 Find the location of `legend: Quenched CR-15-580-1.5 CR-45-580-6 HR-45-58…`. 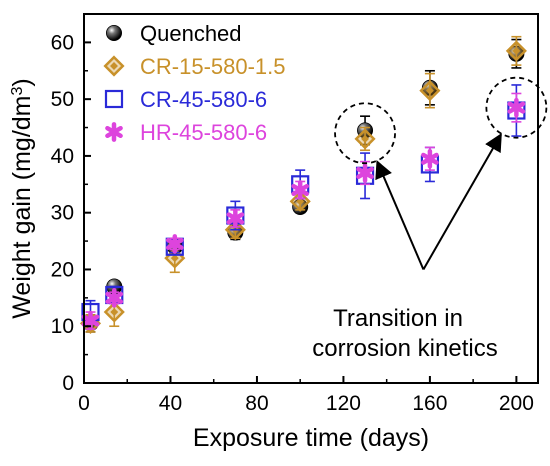

legend: Quenched CR-15-580-1.5 CR-45-580-6 HR-45-58… is located at coordinates (194, 83).